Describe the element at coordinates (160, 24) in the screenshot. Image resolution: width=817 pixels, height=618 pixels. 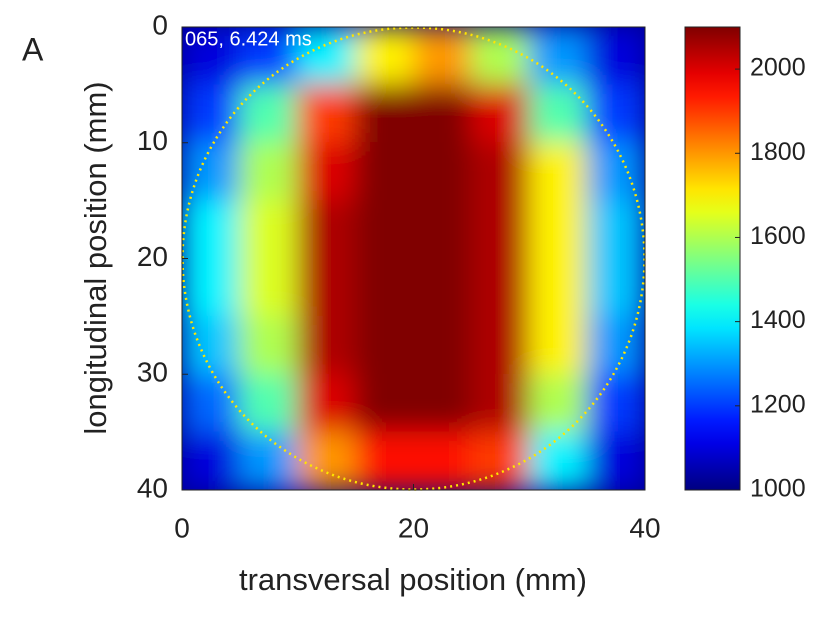
I see `y-tick-label: 0` at that location.